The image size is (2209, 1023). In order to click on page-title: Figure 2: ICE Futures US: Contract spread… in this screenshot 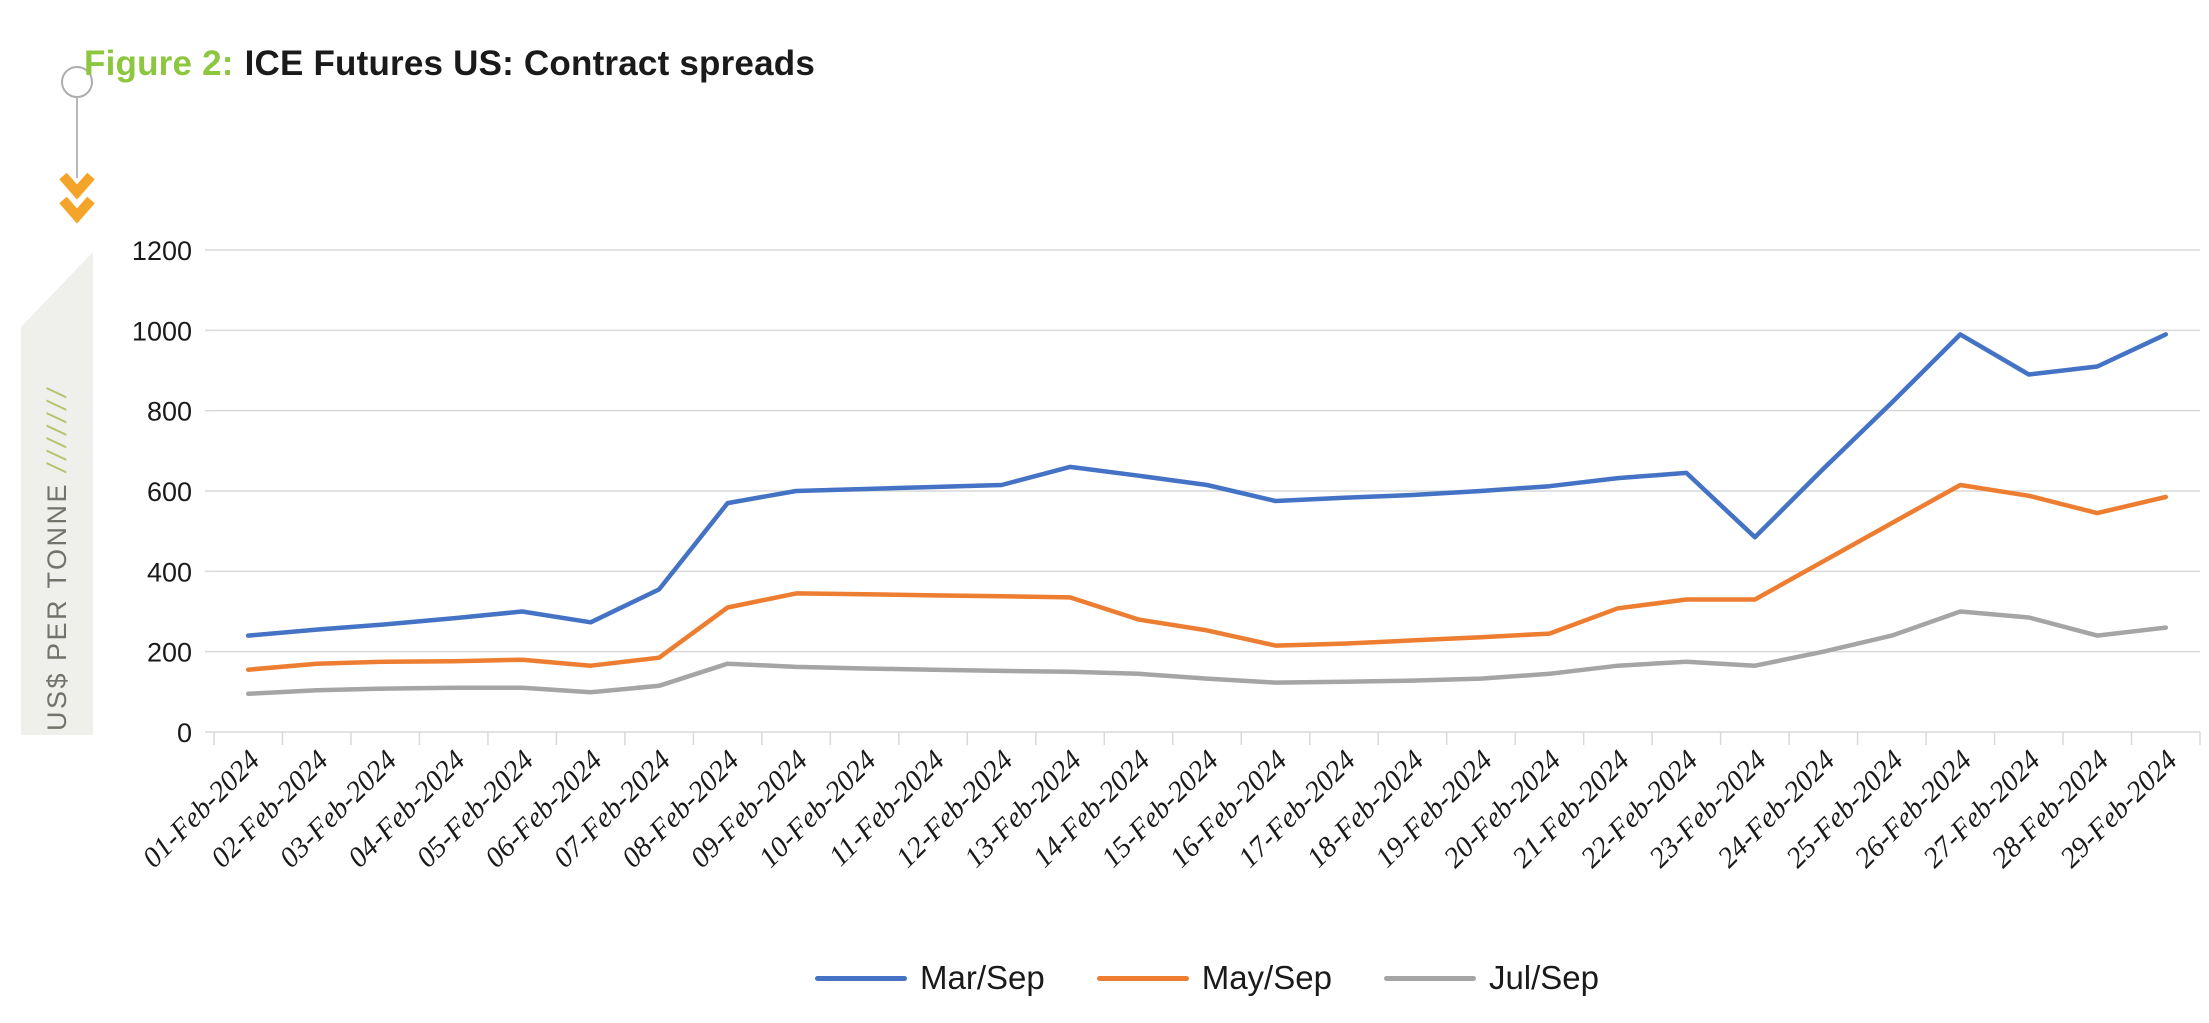, I will do `click(449, 64)`.